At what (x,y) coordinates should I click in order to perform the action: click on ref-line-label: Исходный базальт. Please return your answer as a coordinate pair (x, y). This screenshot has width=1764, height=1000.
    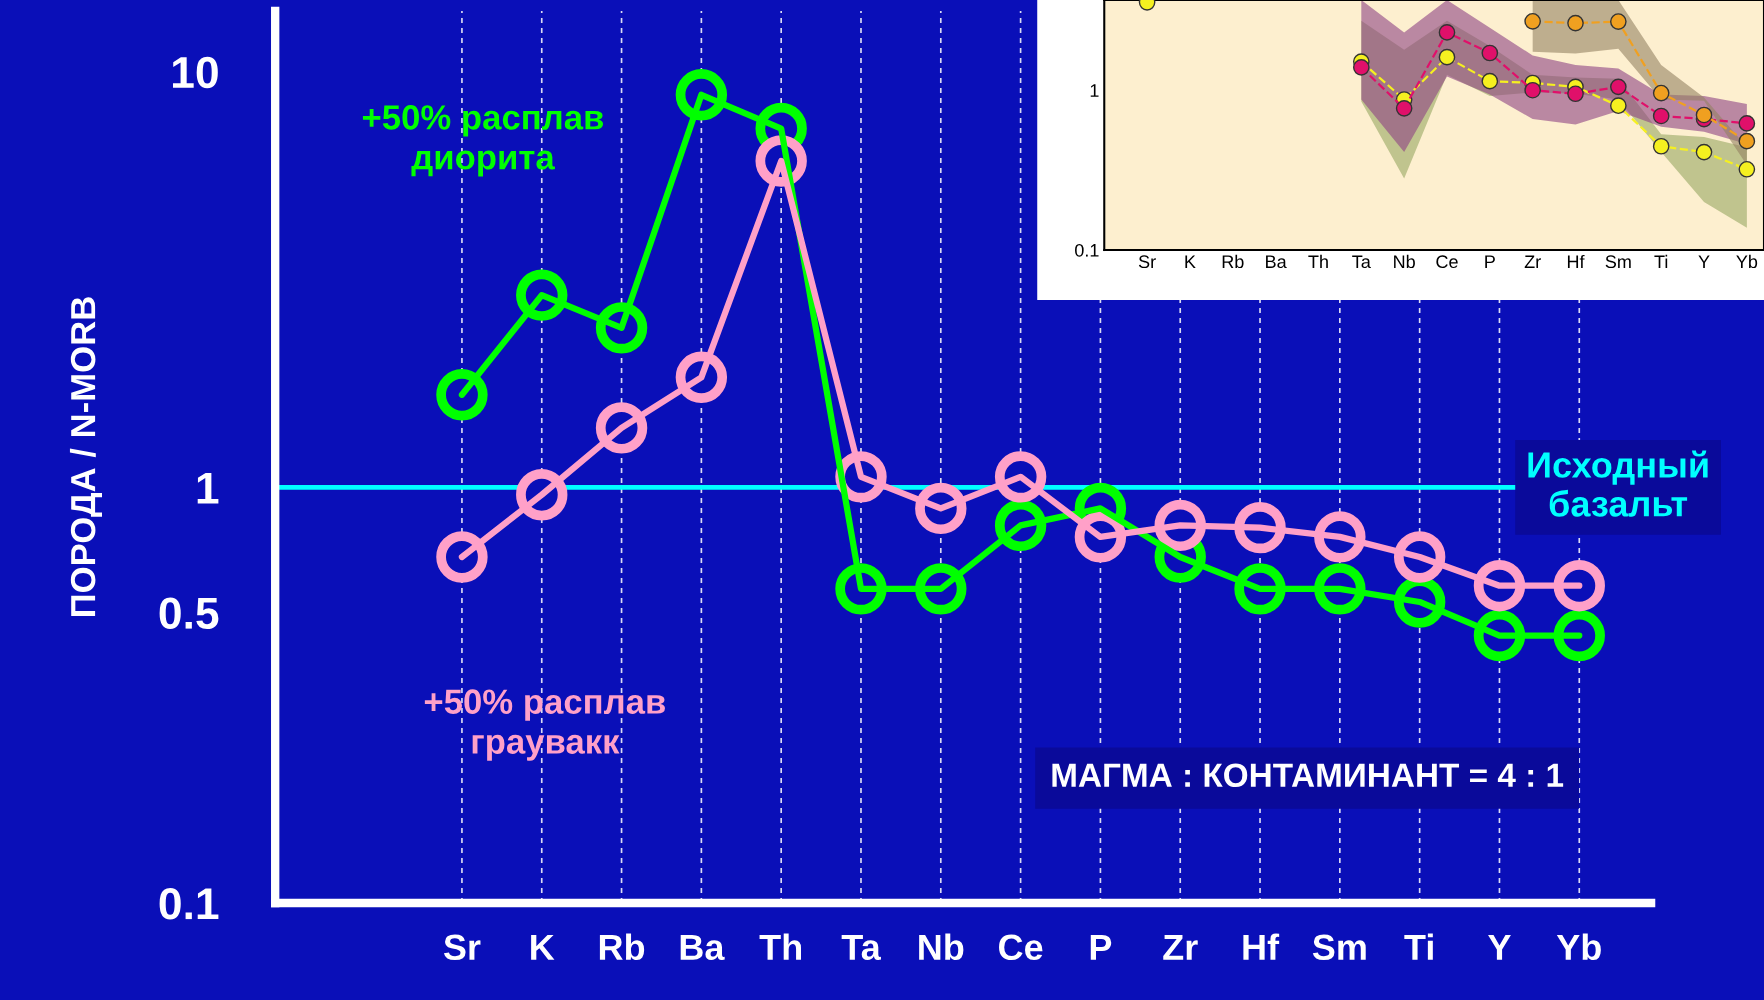
    Looking at the image, I should click on (1618, 483).